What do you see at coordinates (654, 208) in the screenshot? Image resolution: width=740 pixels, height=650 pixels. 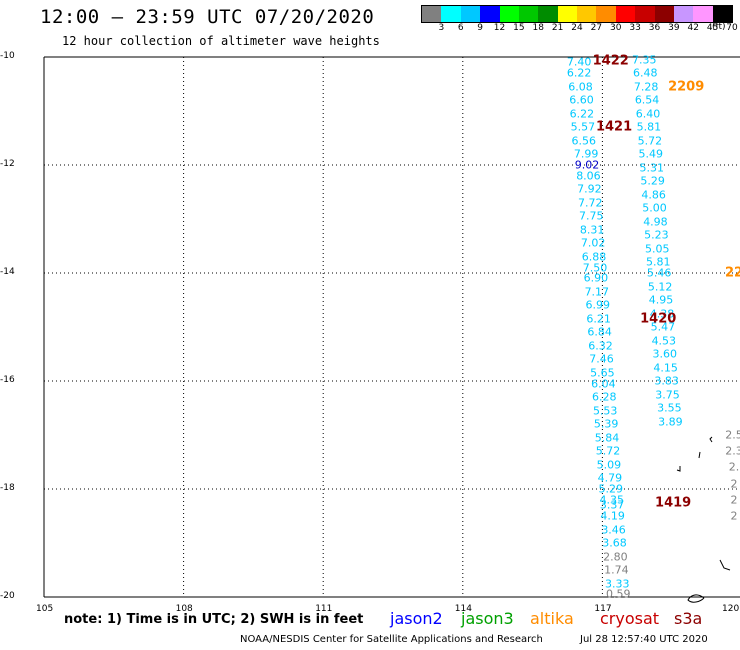 I see `wave-height-value: 5.00` at bounding box center [654, 208].